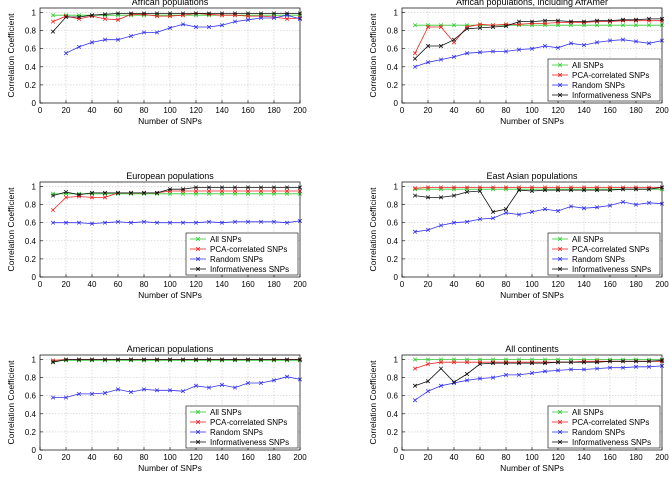 This screenshot has width=669, height=485. What do you see at coordinates (538, 53) in the screenshot?
I see `series-random-snps` at bounding box center [538, 53].